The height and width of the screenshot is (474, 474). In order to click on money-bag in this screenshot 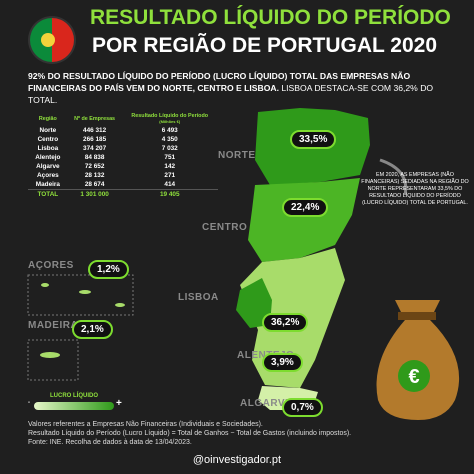, I will do `click(418, 360)`.